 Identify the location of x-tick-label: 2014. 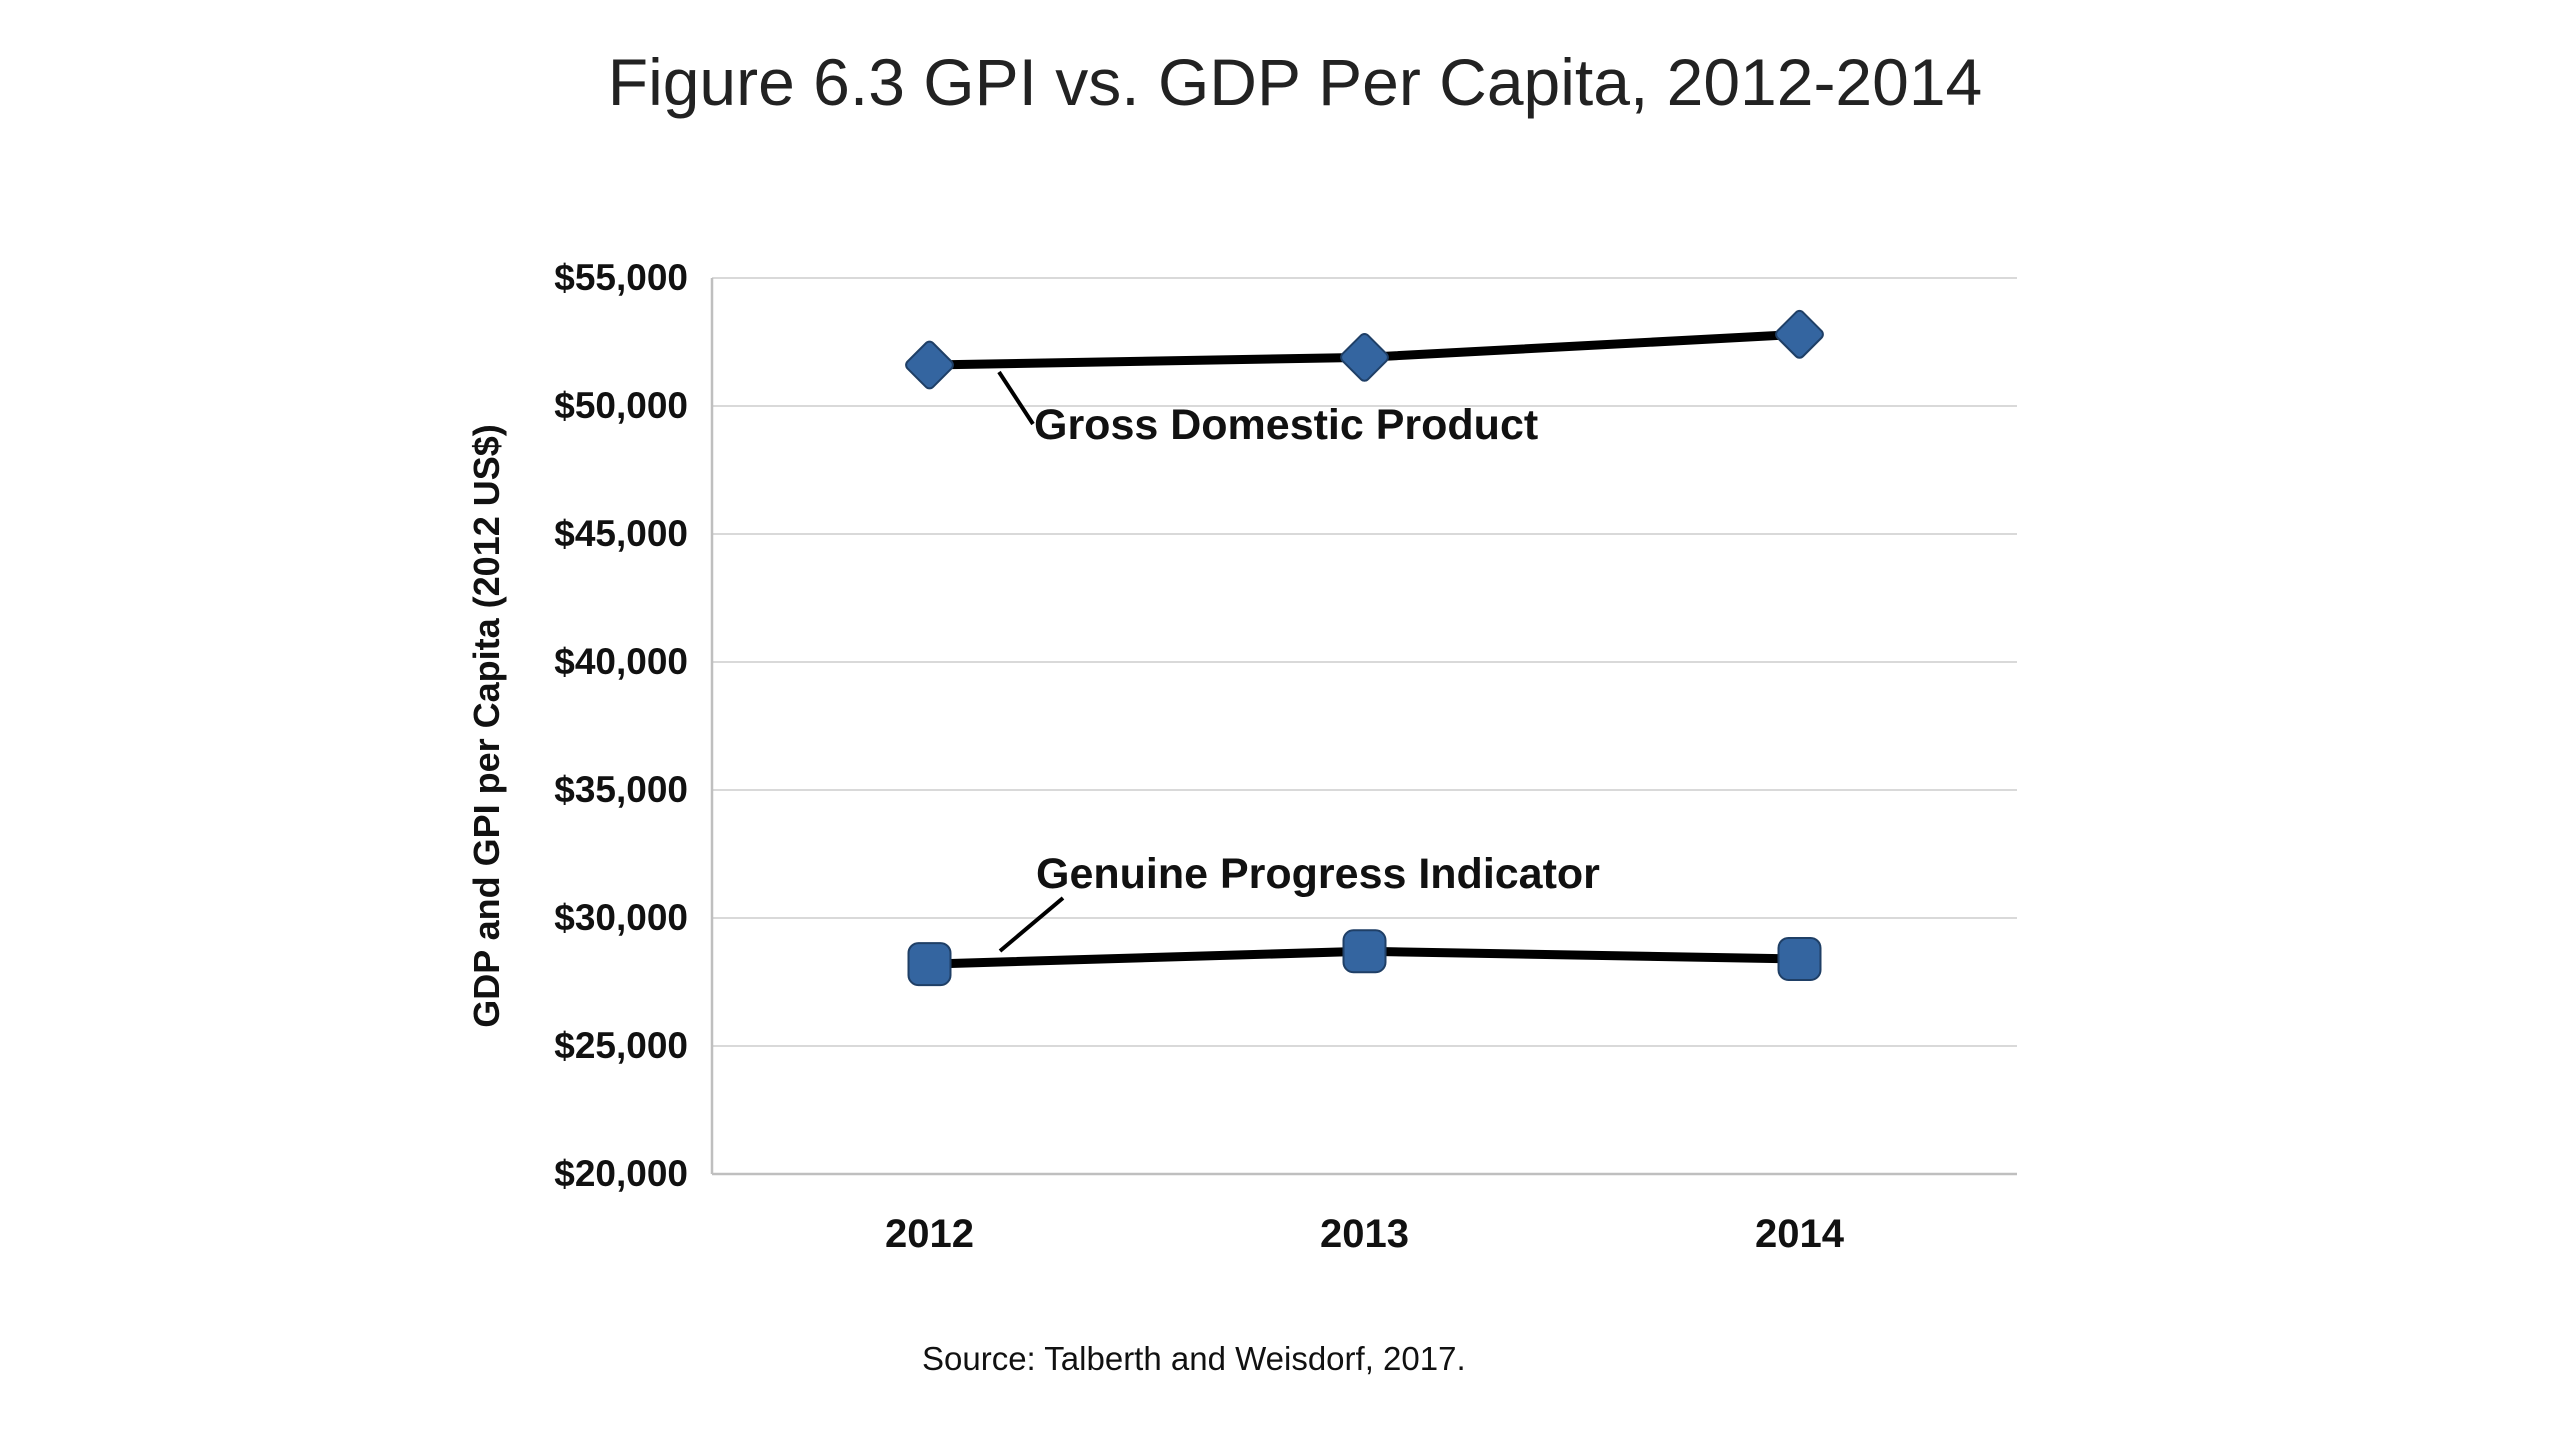
(1799, 1234).